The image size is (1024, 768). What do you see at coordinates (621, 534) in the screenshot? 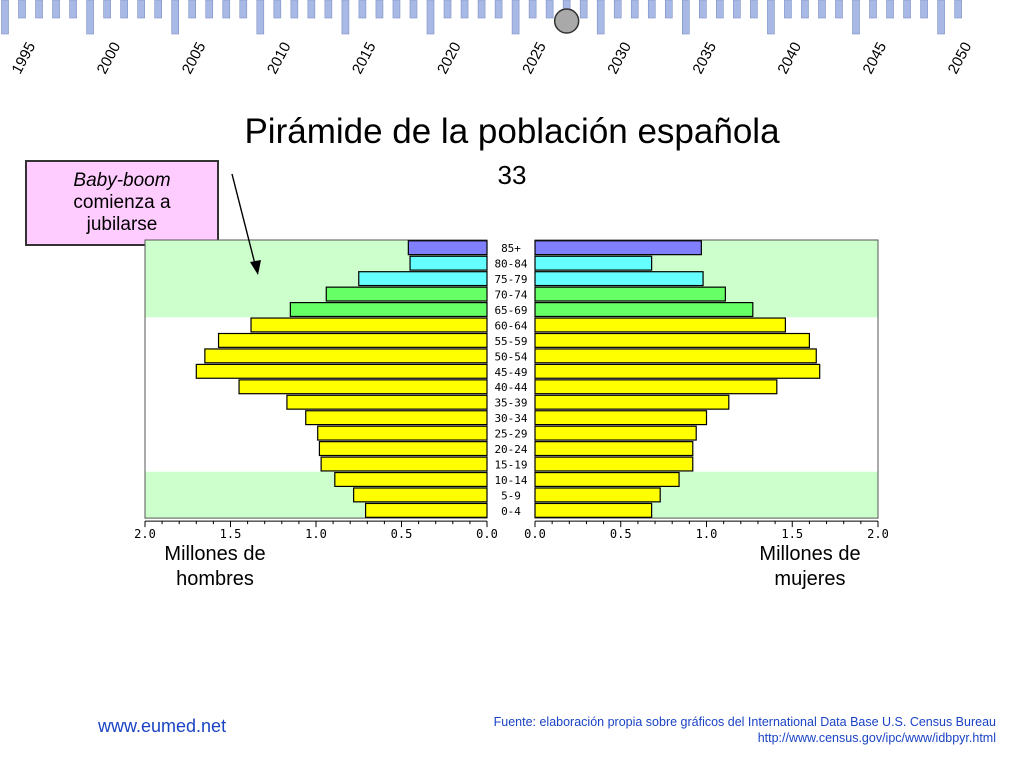
I see `x-tick-label-right: 0.5` at bounding box center [621, 534].